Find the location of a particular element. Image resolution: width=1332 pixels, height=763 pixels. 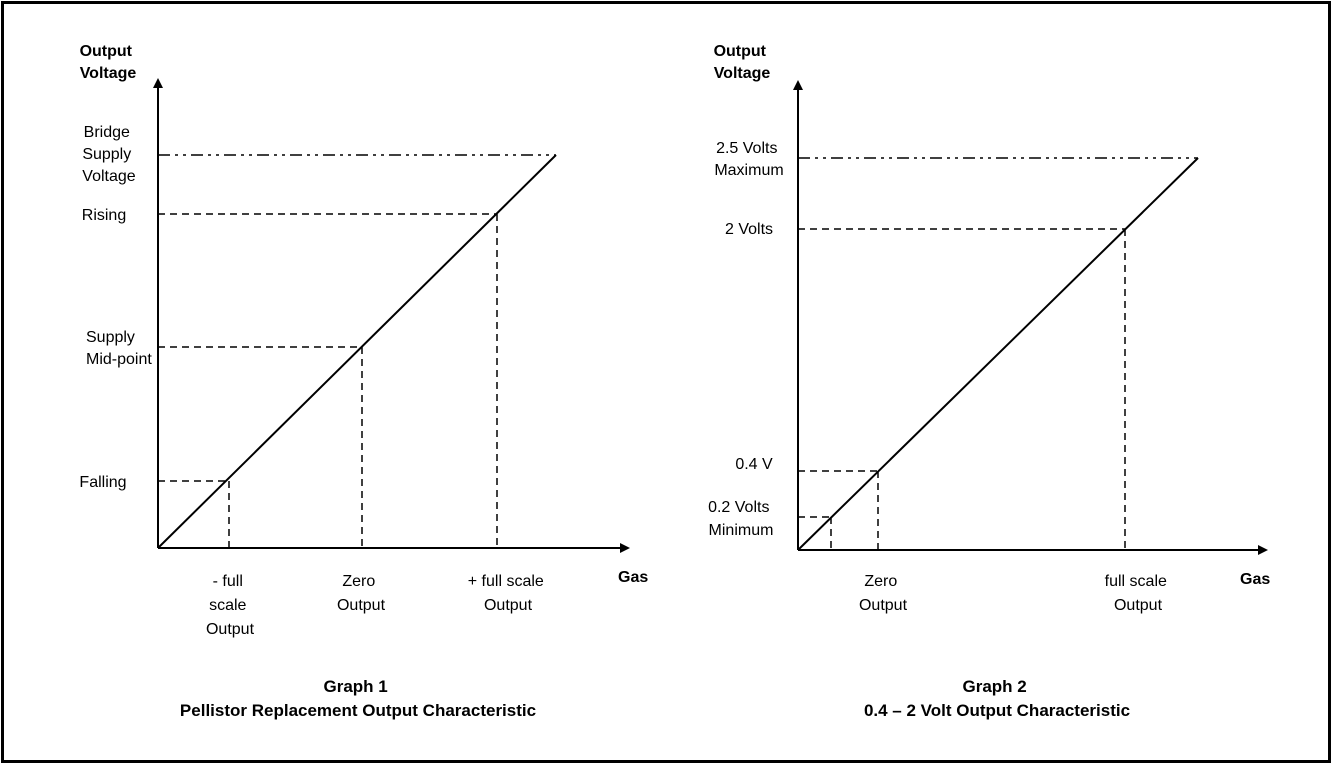

graph2-full-label: full scale Output is located at coordinates (1138, 593).